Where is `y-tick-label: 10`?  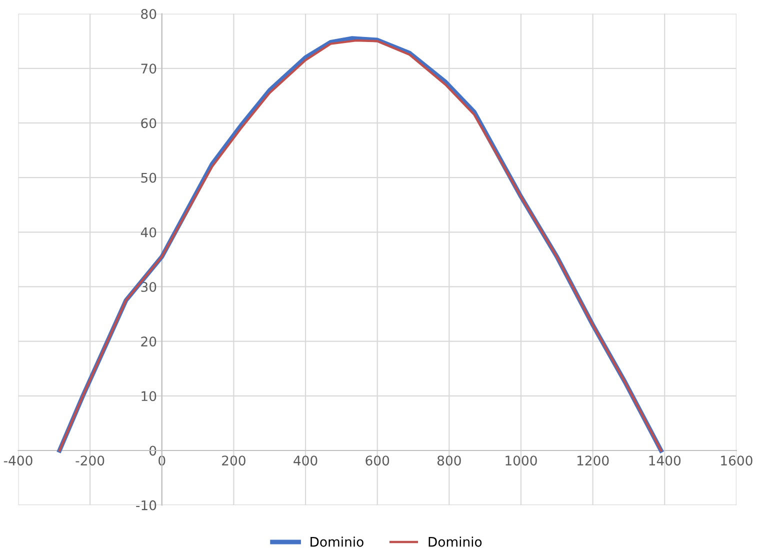
y-tick-label: 10 is located at coordinates (149, 396).